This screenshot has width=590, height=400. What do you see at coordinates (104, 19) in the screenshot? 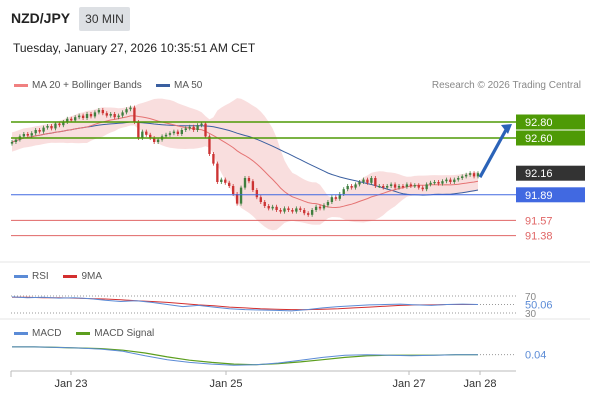
I see `timeframe-button: 30 MIN` at bounding box center [104, 19].